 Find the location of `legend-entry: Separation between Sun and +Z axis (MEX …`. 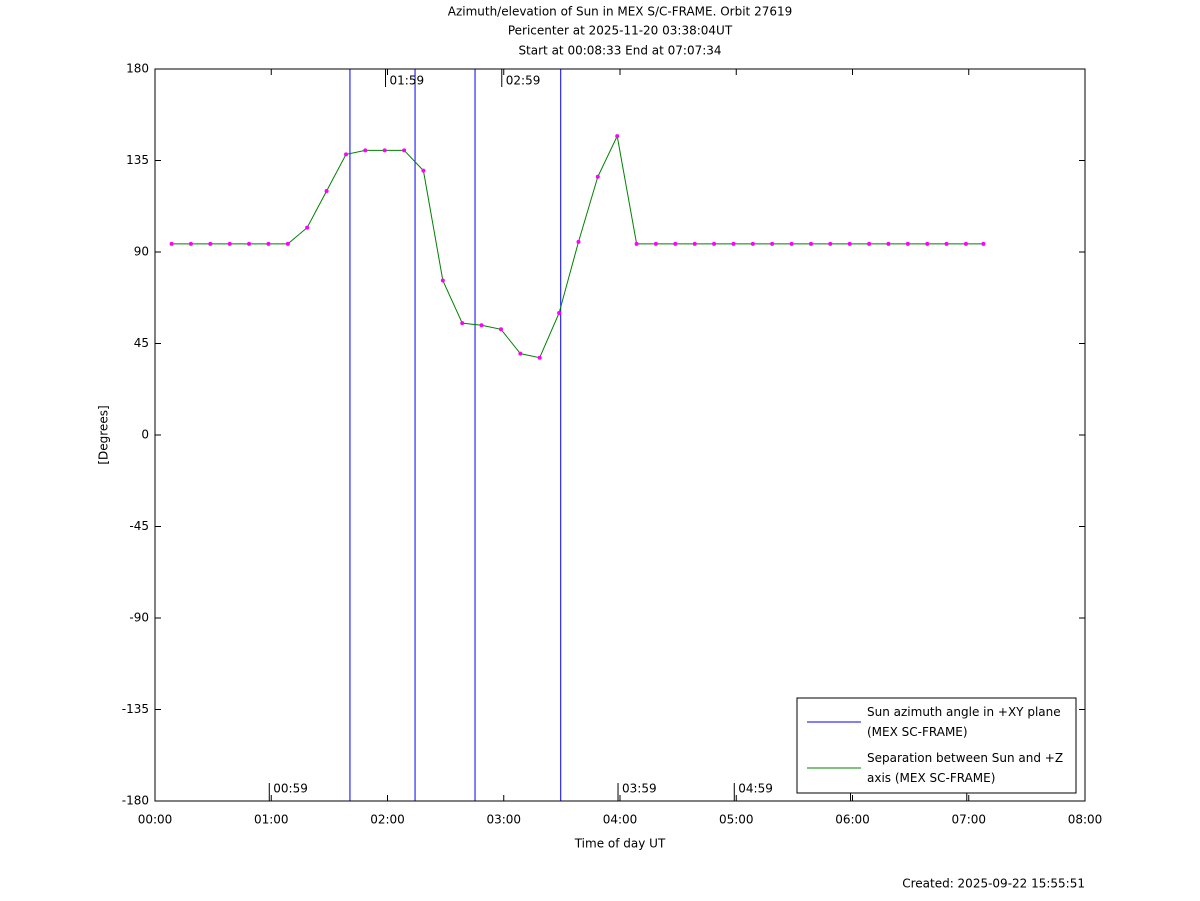

legend-entry: Separation between Sun and +Z axis (MEX … is located at coordinates (965, 768).